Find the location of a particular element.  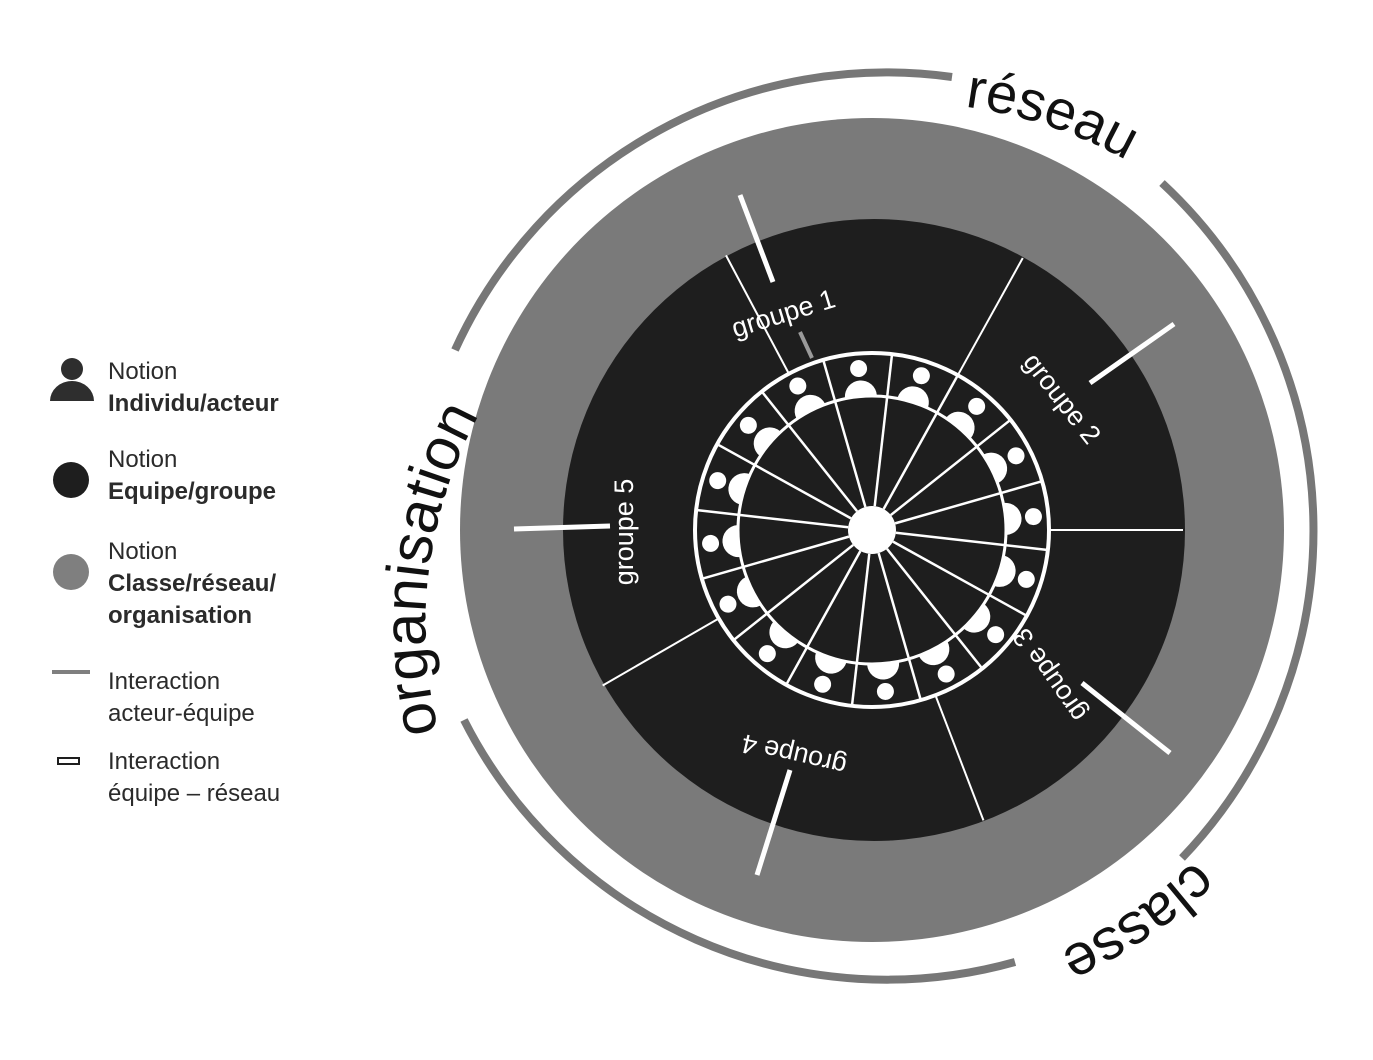

individual-wheel-inner is located at coordinates (872, 530).